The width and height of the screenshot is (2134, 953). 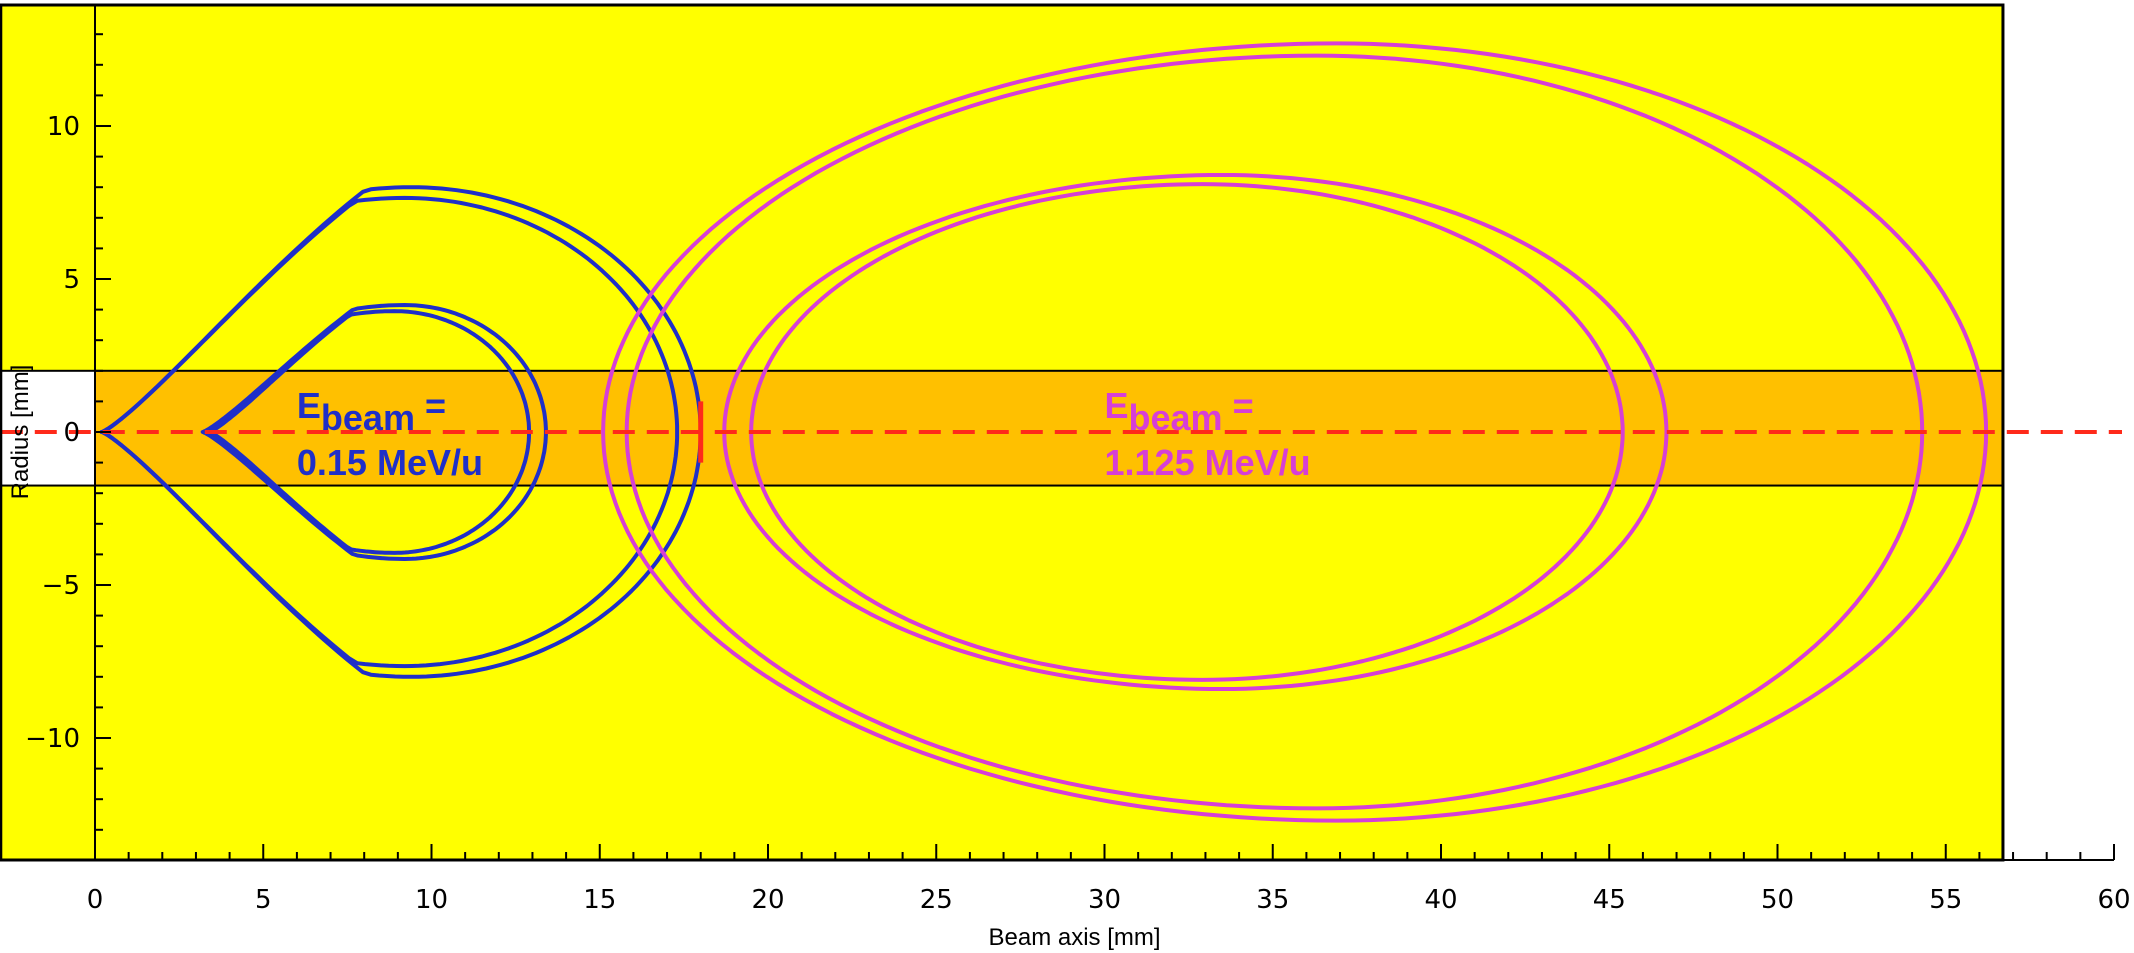 What do you see at coordinates (1238, 405) in the screenshot?
I see `annotation-high-suffix: =` at bounding box center [1238, 405].